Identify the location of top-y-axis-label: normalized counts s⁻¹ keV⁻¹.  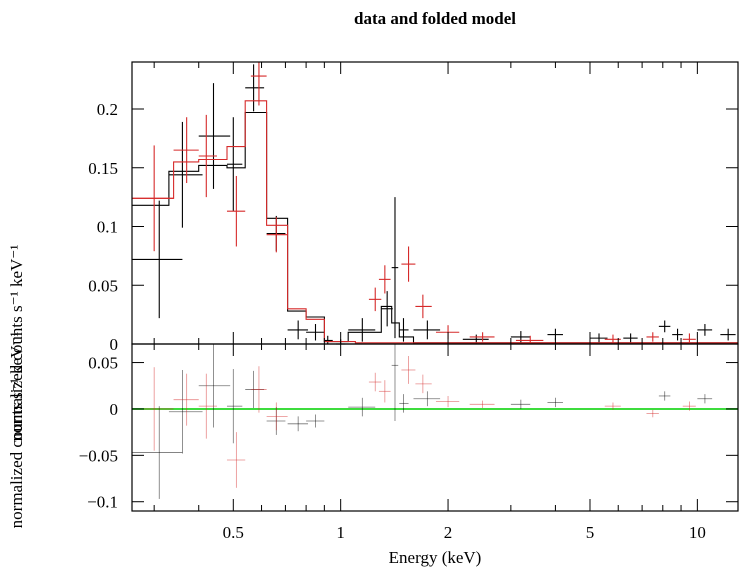
(16, 343).